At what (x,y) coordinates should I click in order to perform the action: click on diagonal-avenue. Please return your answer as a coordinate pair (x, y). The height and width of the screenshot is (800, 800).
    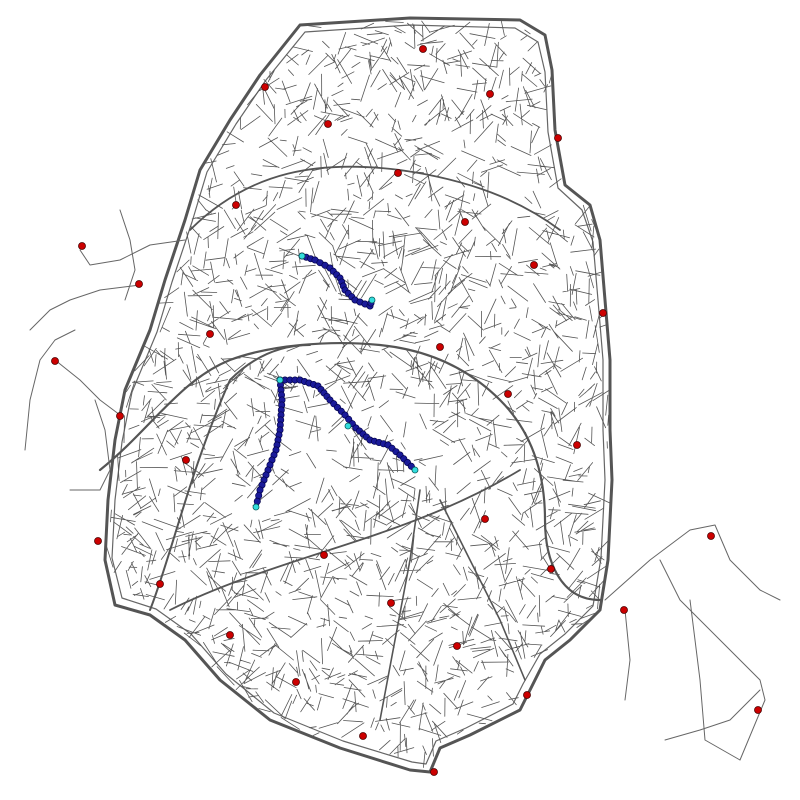
    Looking at the image, I should click on (482, 590).